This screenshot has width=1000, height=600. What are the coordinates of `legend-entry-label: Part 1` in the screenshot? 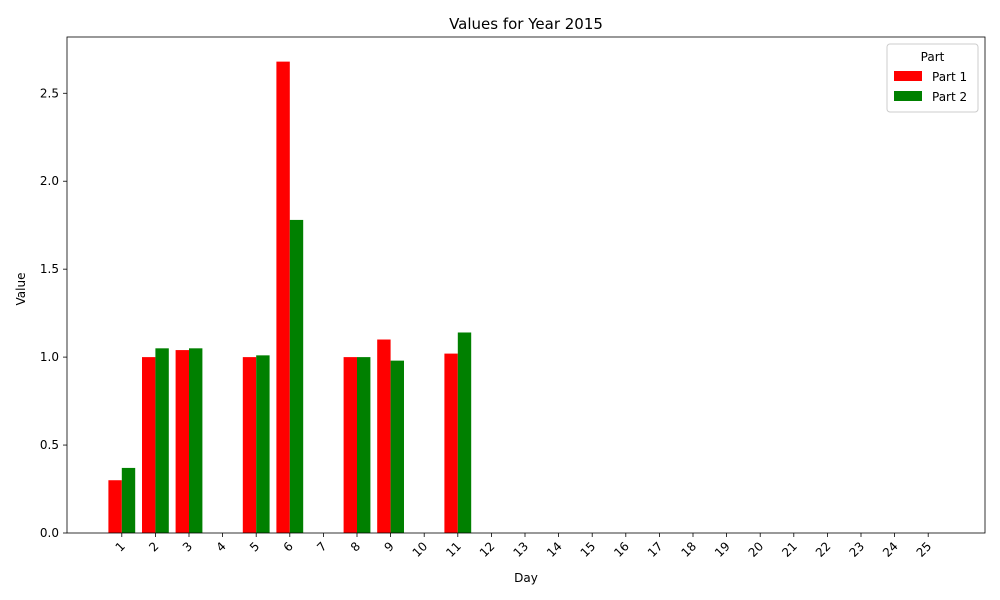 It's located at (949, 77).